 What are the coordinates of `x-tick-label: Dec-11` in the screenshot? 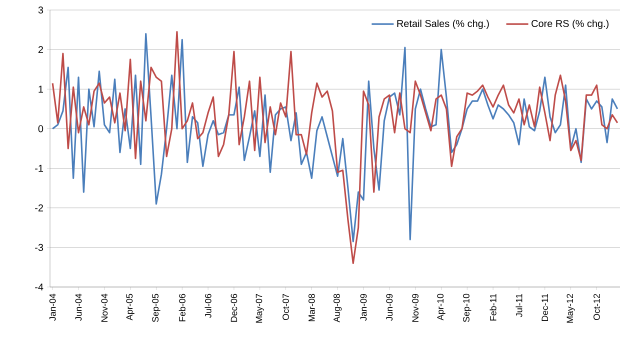 It's located at (545, 308).